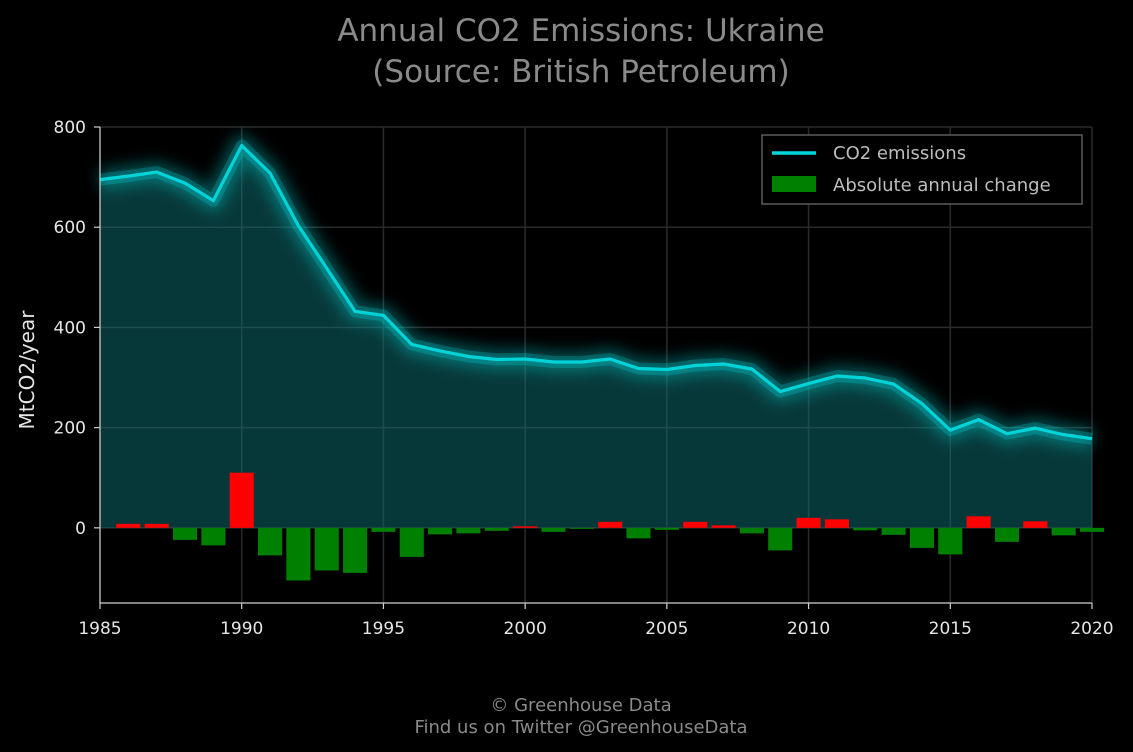  What do you see at coordinates (128, 525) in the screenshot?
I see `change-bar-1986` at bounding box center [128, 525].